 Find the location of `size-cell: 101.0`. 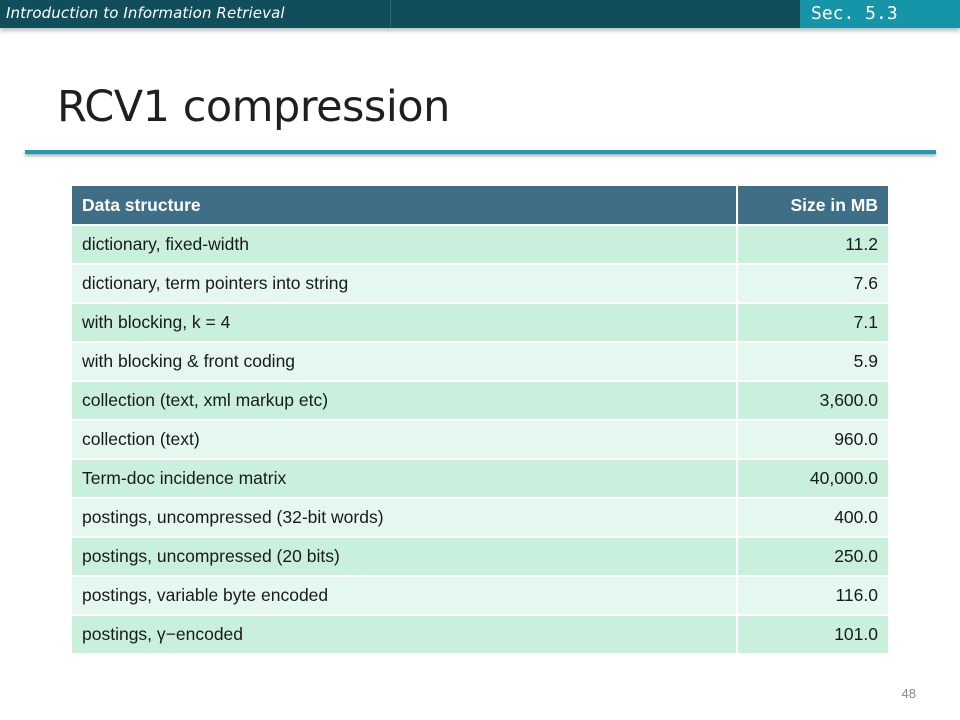

size-cell: 101.0 is located at coordinates (812, 635).